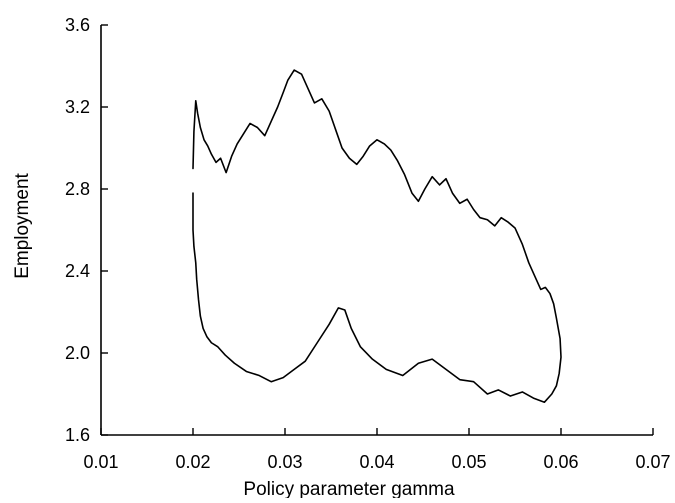 The height and width of the screenshot is (503, 675). What do you see at coordinates (652, 462) in the screenshot?
I see `x-tick-label: 0.07` at bounding box center [652, 462].